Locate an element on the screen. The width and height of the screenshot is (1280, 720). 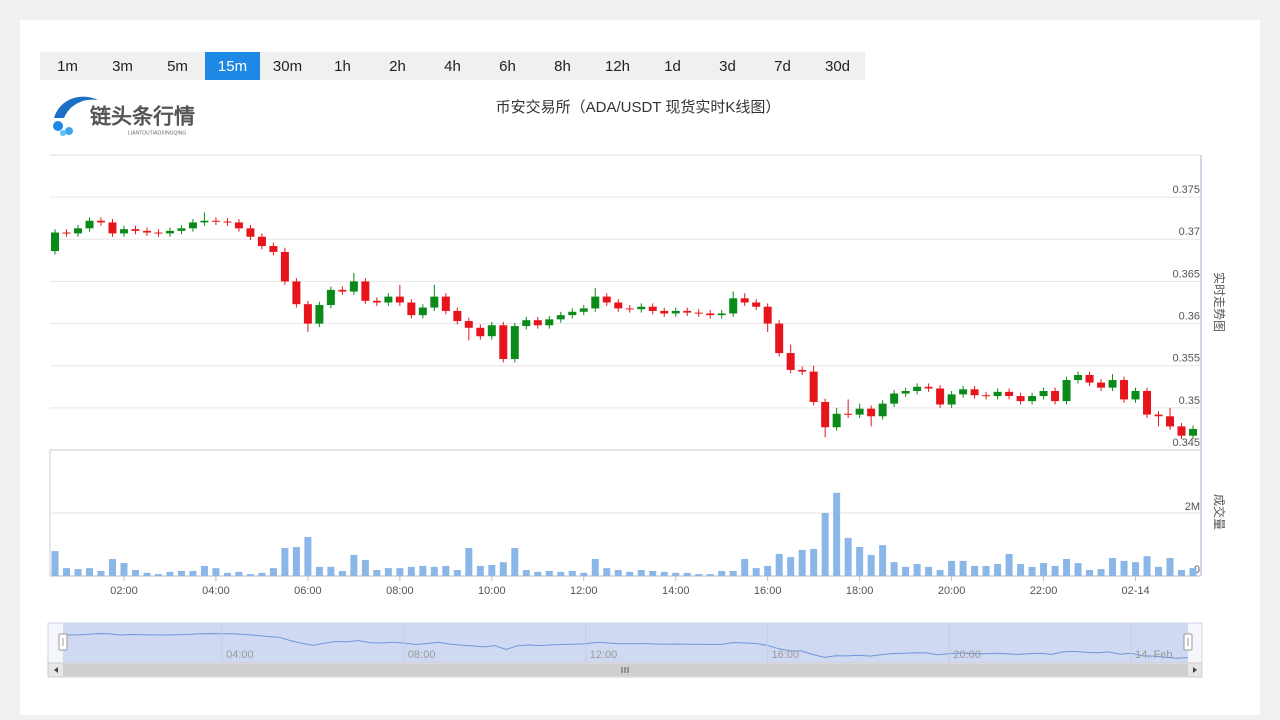
y-tick-label: 0.375 is located at coordinates (1186, 190).